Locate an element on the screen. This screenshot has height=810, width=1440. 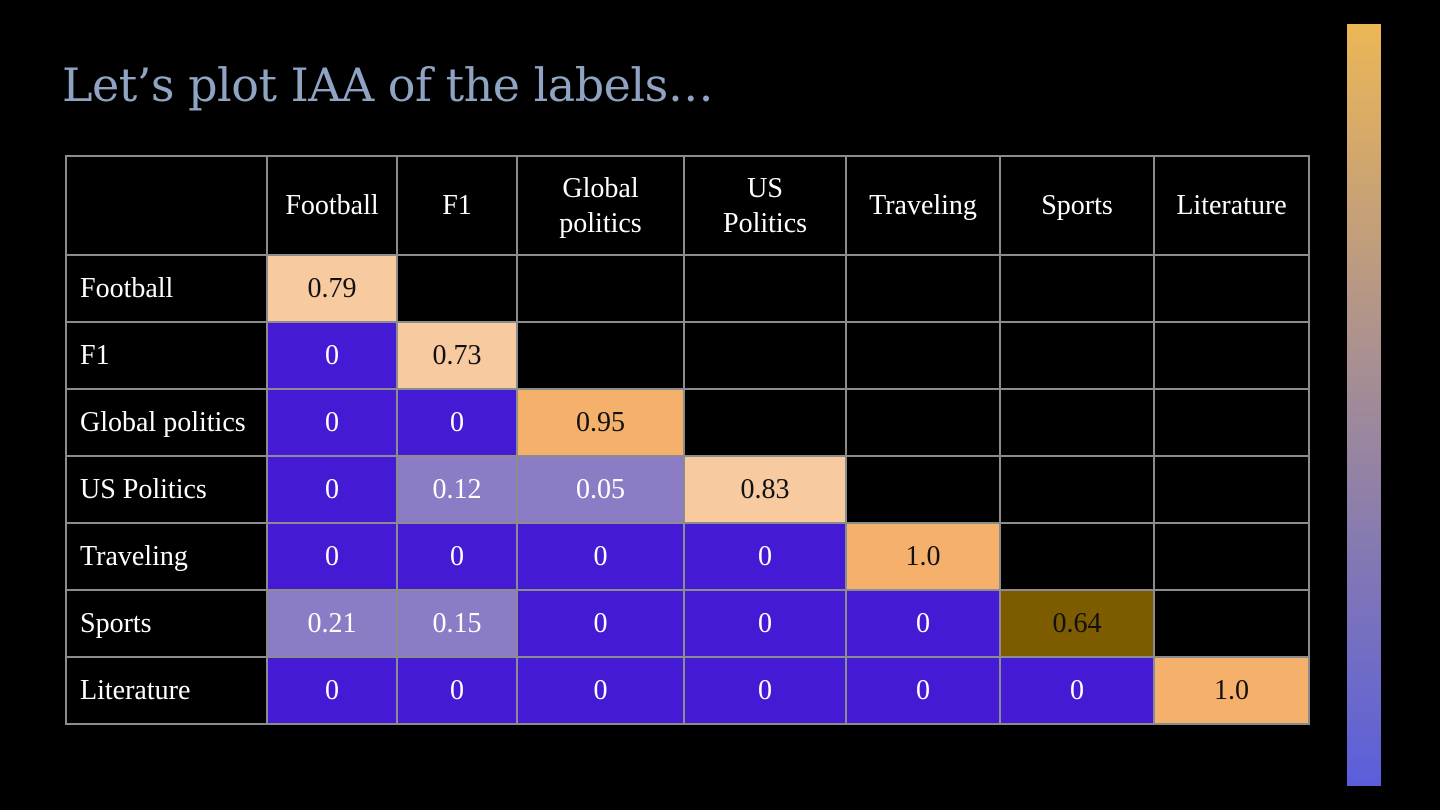
heatmap-cell: 0.79 is located at coordinates (332, 288).